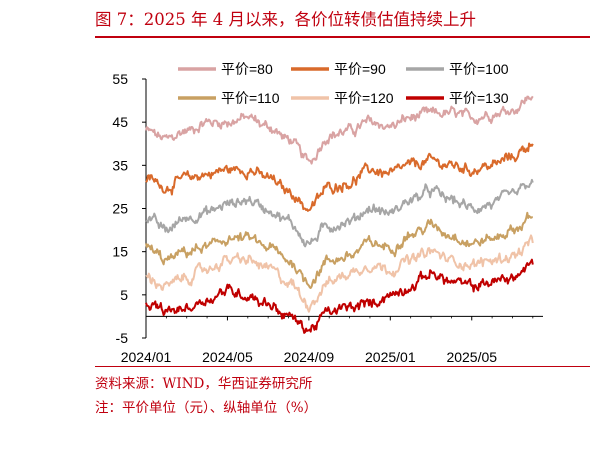  What do you see at coordinates (146, 357) in the screenshot?
I see `x-tick-label: 2024/01` at bounding box center [146, 357].